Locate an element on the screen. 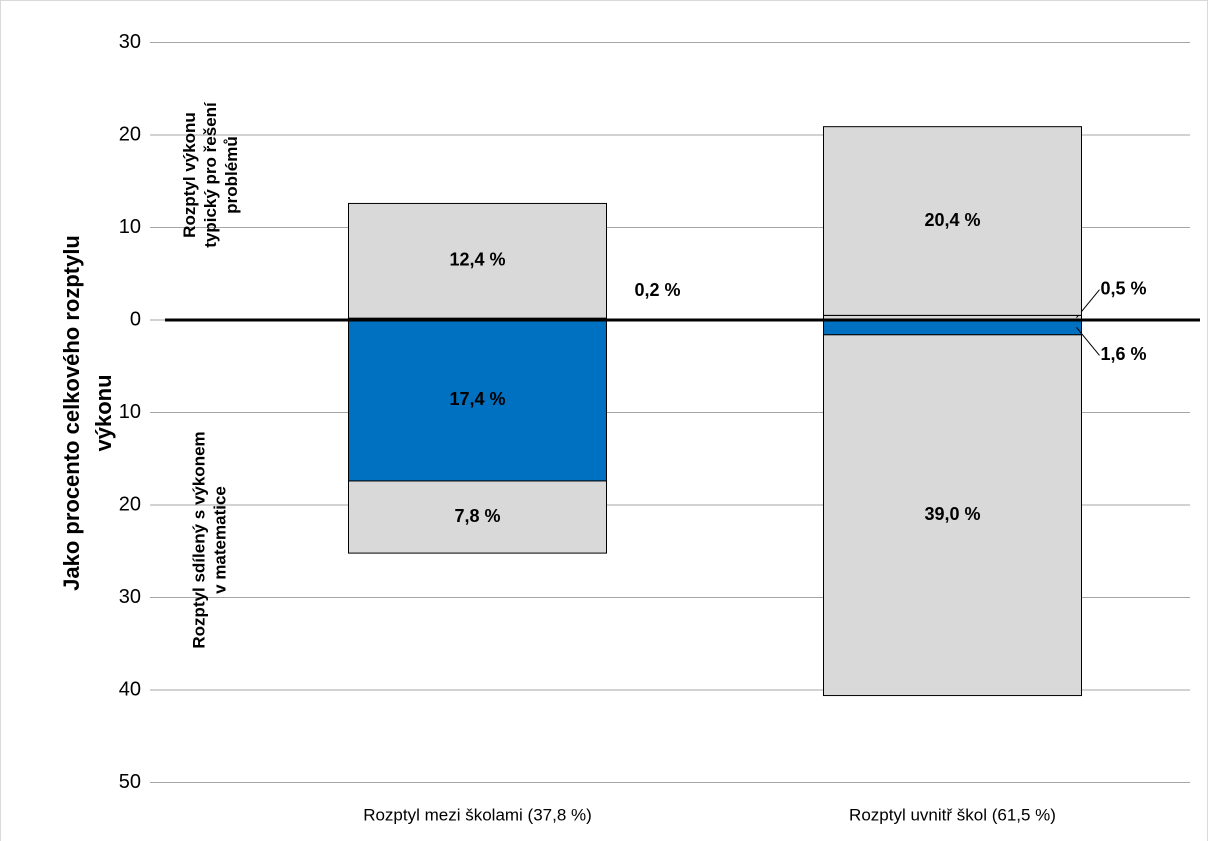 Image resolution: width=1208 pixels, height=841 pixels. annotation-line: v matematice is located at coordinates (220, 540).